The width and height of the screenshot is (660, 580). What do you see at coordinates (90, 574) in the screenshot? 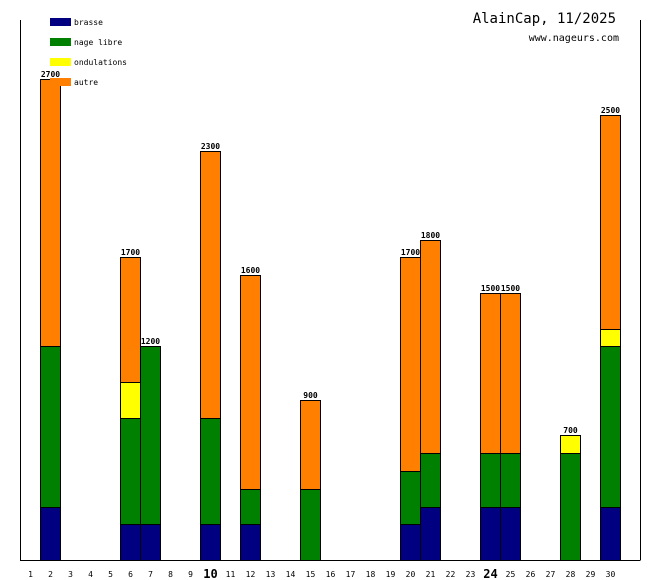
I see `x-tick-label-4: 4` at bounding box center [90, 574].